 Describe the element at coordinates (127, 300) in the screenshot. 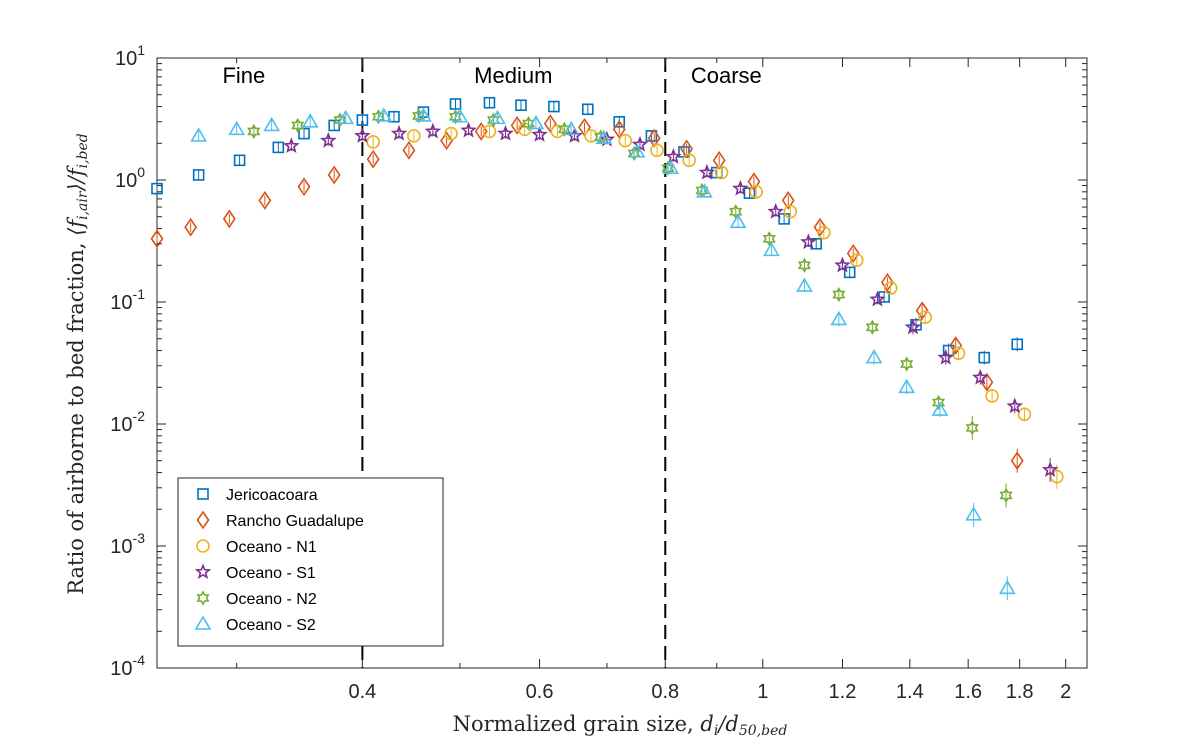

I see `y-tick-label: 10⁻¹` at that location.